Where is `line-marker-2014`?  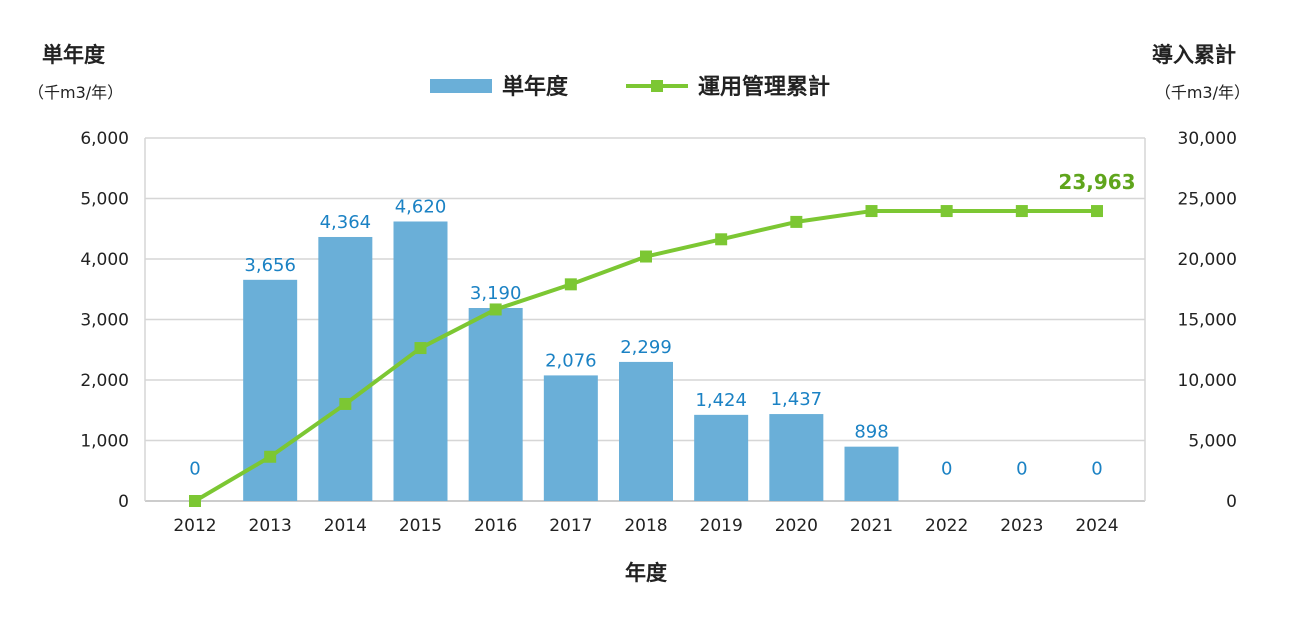
line-marker-2014 is located at coordinates (345, 403).